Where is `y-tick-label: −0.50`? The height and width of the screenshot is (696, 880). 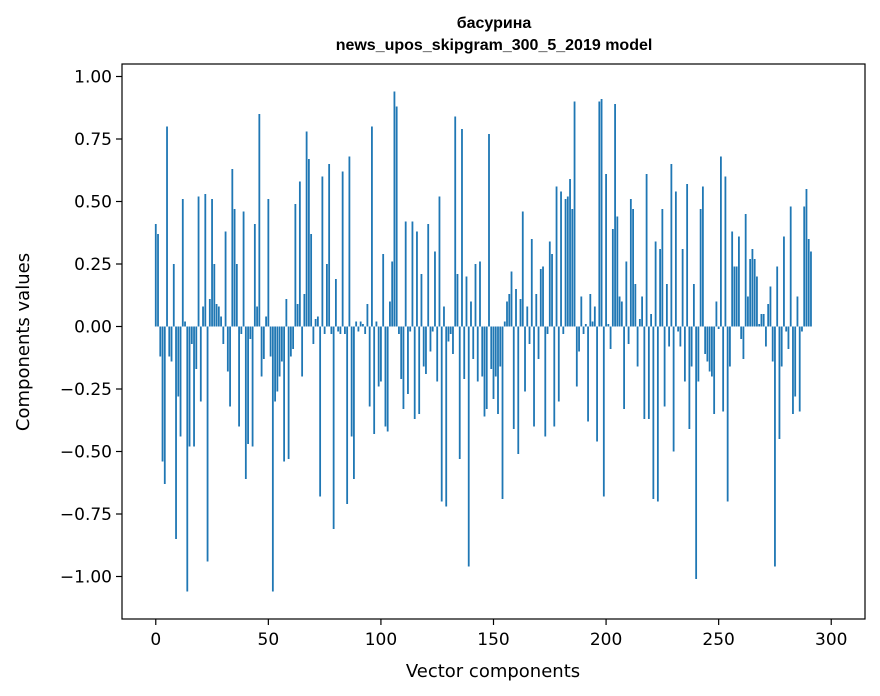 y-tick-label: −0.50 is located at coordinates (86, 453).